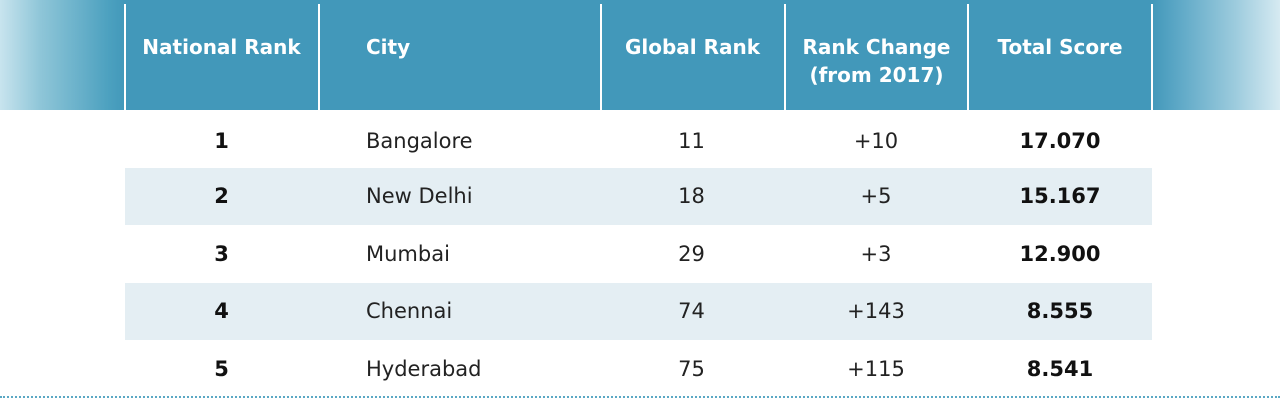  Describe the element at coordinates (640, 397) in the screenshot. I see `dotted-rule` at that location.